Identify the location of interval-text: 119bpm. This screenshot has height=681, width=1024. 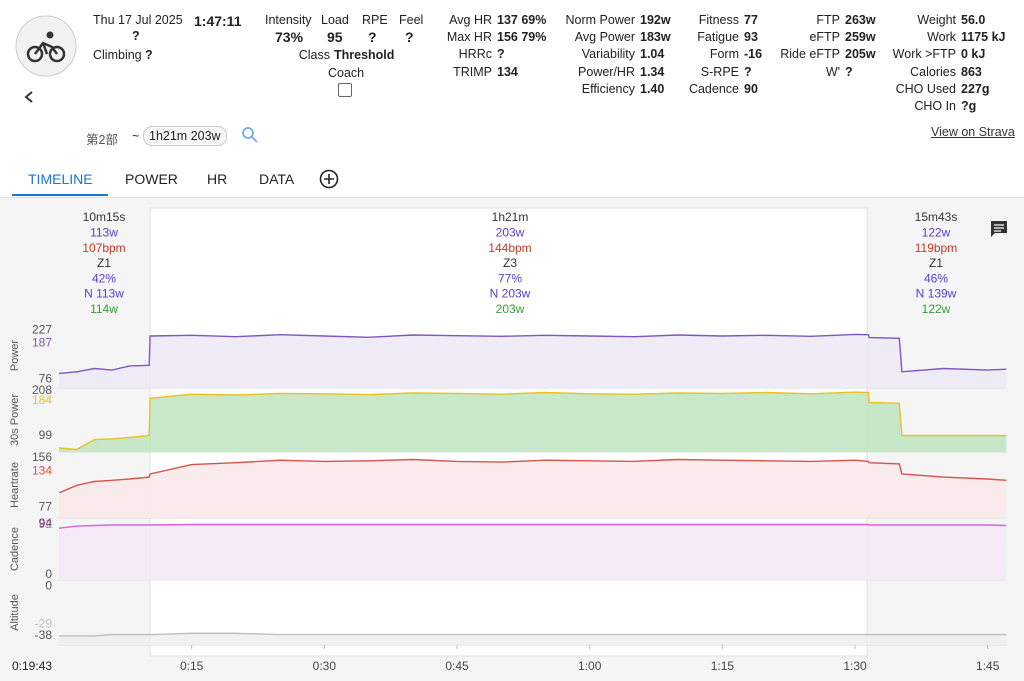
(936, 248).